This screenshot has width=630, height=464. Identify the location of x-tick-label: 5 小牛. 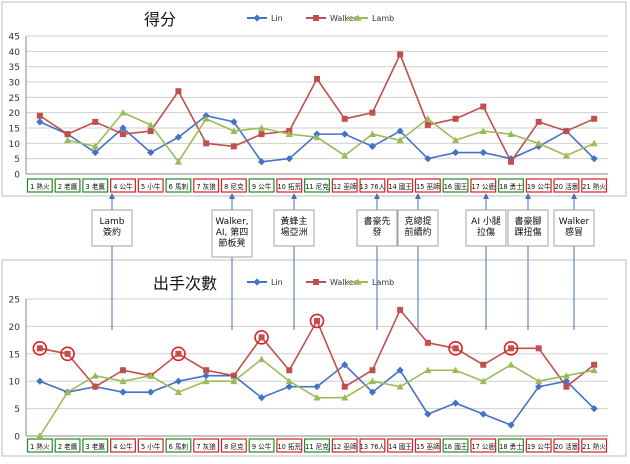
(151, 446).